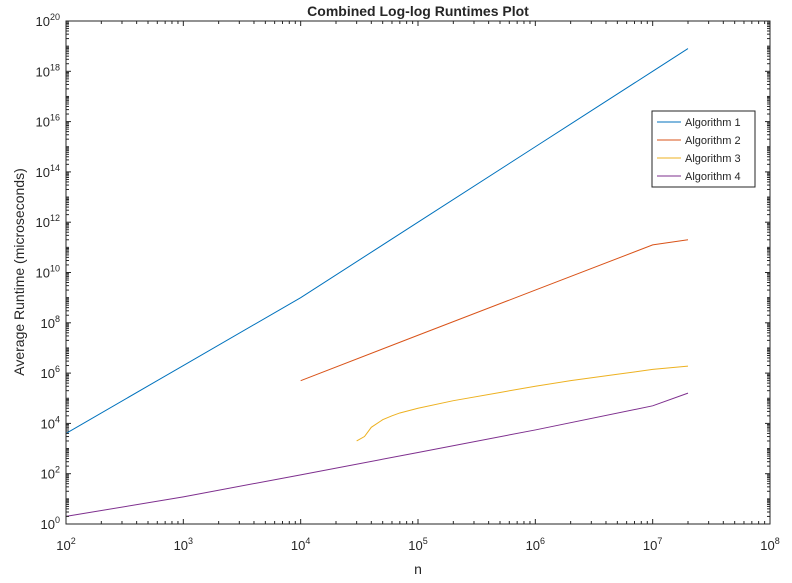 This screenshot has width=792, height=583. I want to click on y-tick-label: 10¹⁶, so click(48, 121).